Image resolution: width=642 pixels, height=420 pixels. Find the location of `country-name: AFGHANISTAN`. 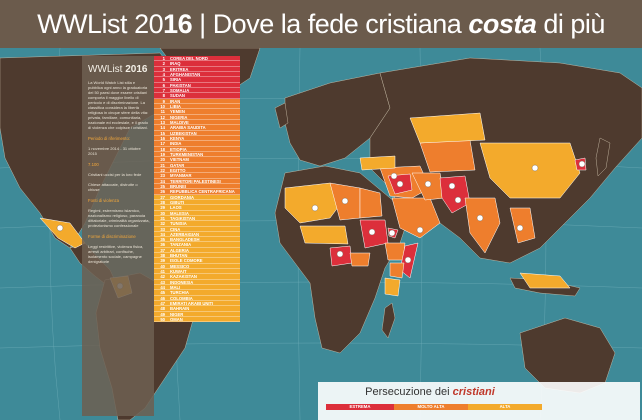

country-name: AFGHANISTAN is located at coordinates (185, 74).